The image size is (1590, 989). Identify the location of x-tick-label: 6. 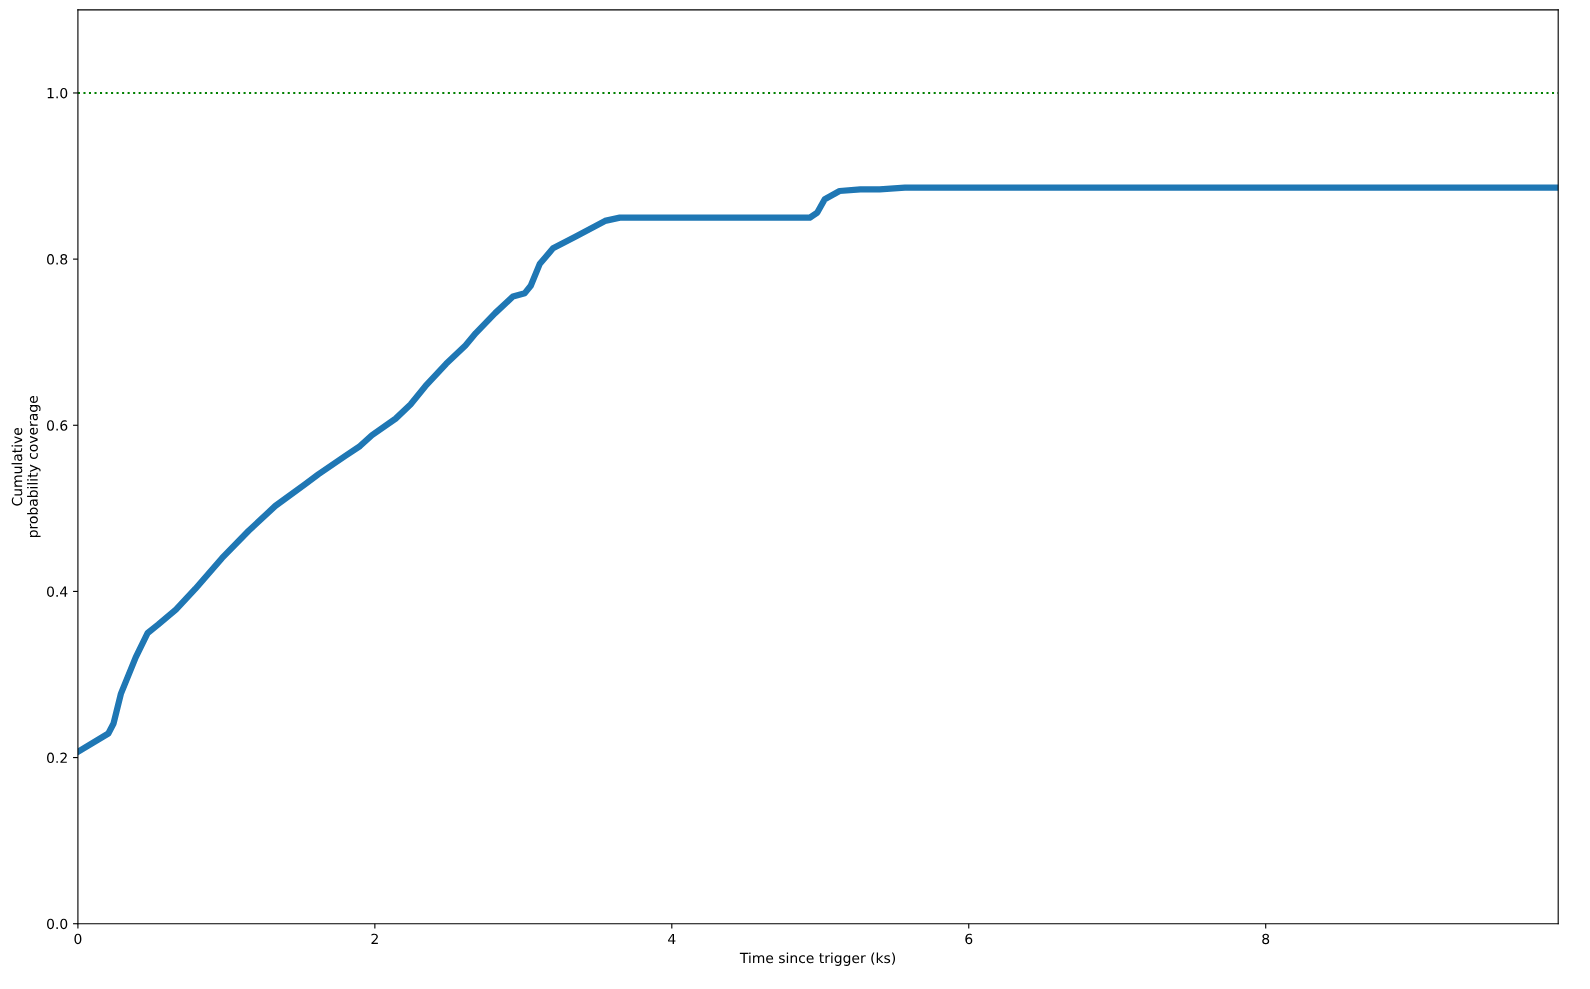
(969, 939).